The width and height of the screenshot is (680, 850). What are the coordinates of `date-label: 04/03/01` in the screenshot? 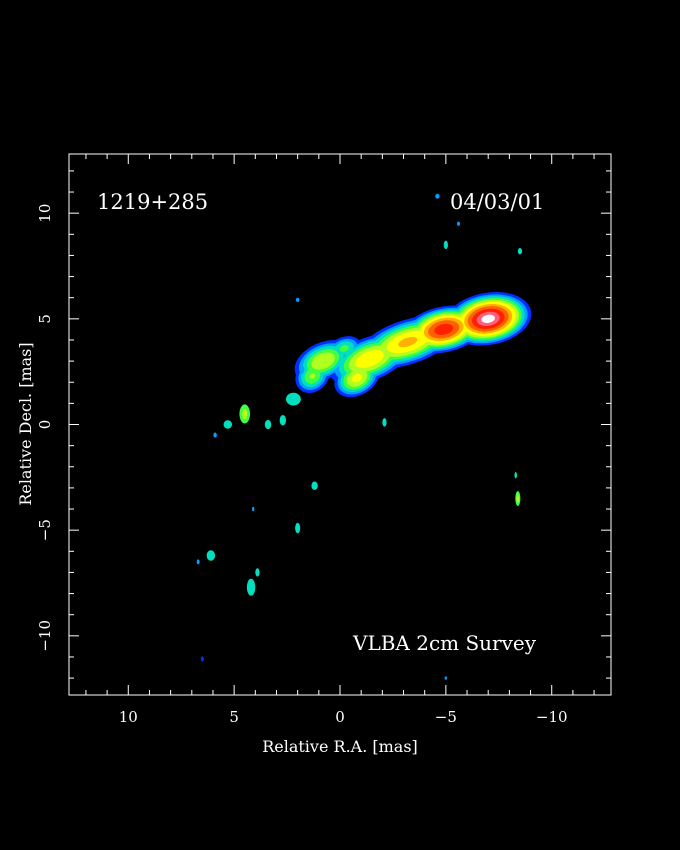 It's located at (497, 202).